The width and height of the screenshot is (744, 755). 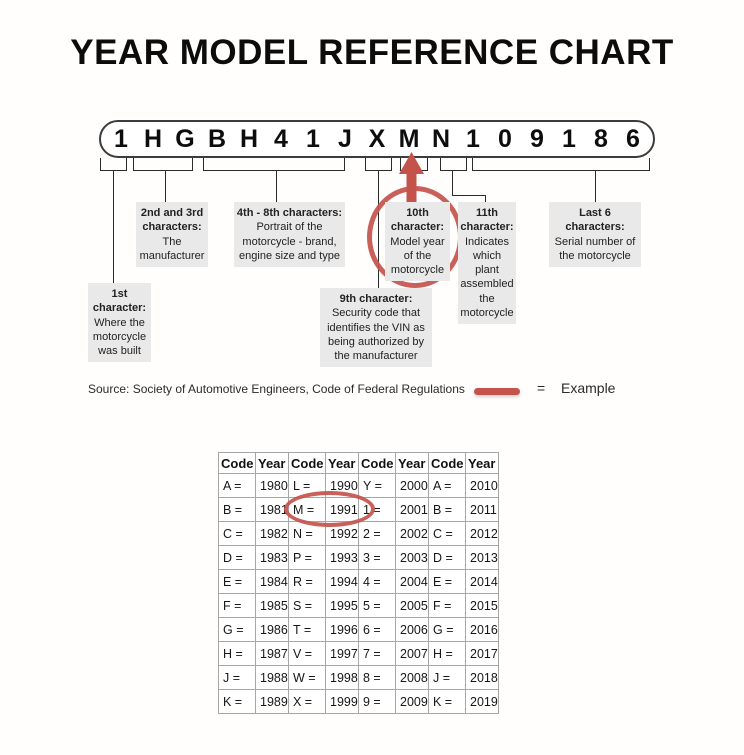 I want to click on vin-character: 8, so click(x=601, y=138).